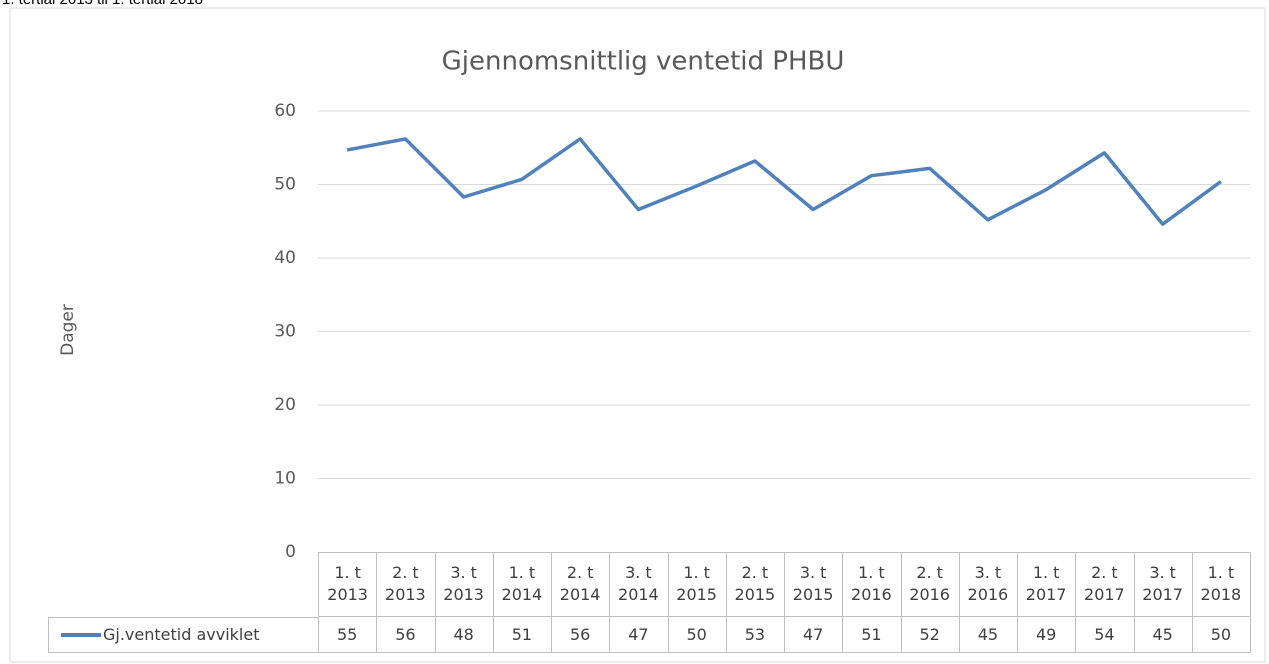 Image resolution: width=1269 pixels, height=664 pixels. What do you see at coordinates (464, 584) in the screenshot?
I see `category-cell: 3. t 2013` at bounding box center [464, 584].